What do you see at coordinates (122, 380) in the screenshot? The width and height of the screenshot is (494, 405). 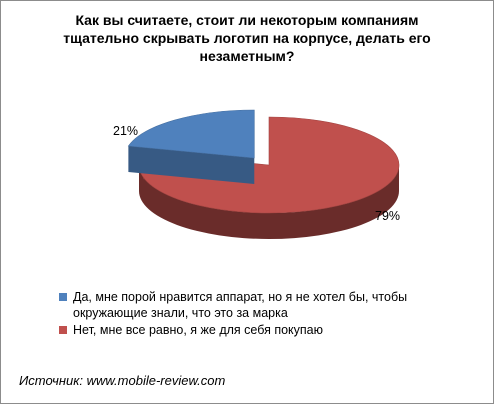 I see `source-note: Источник: www.mobile-review.com` at bounding box center [122, 380].